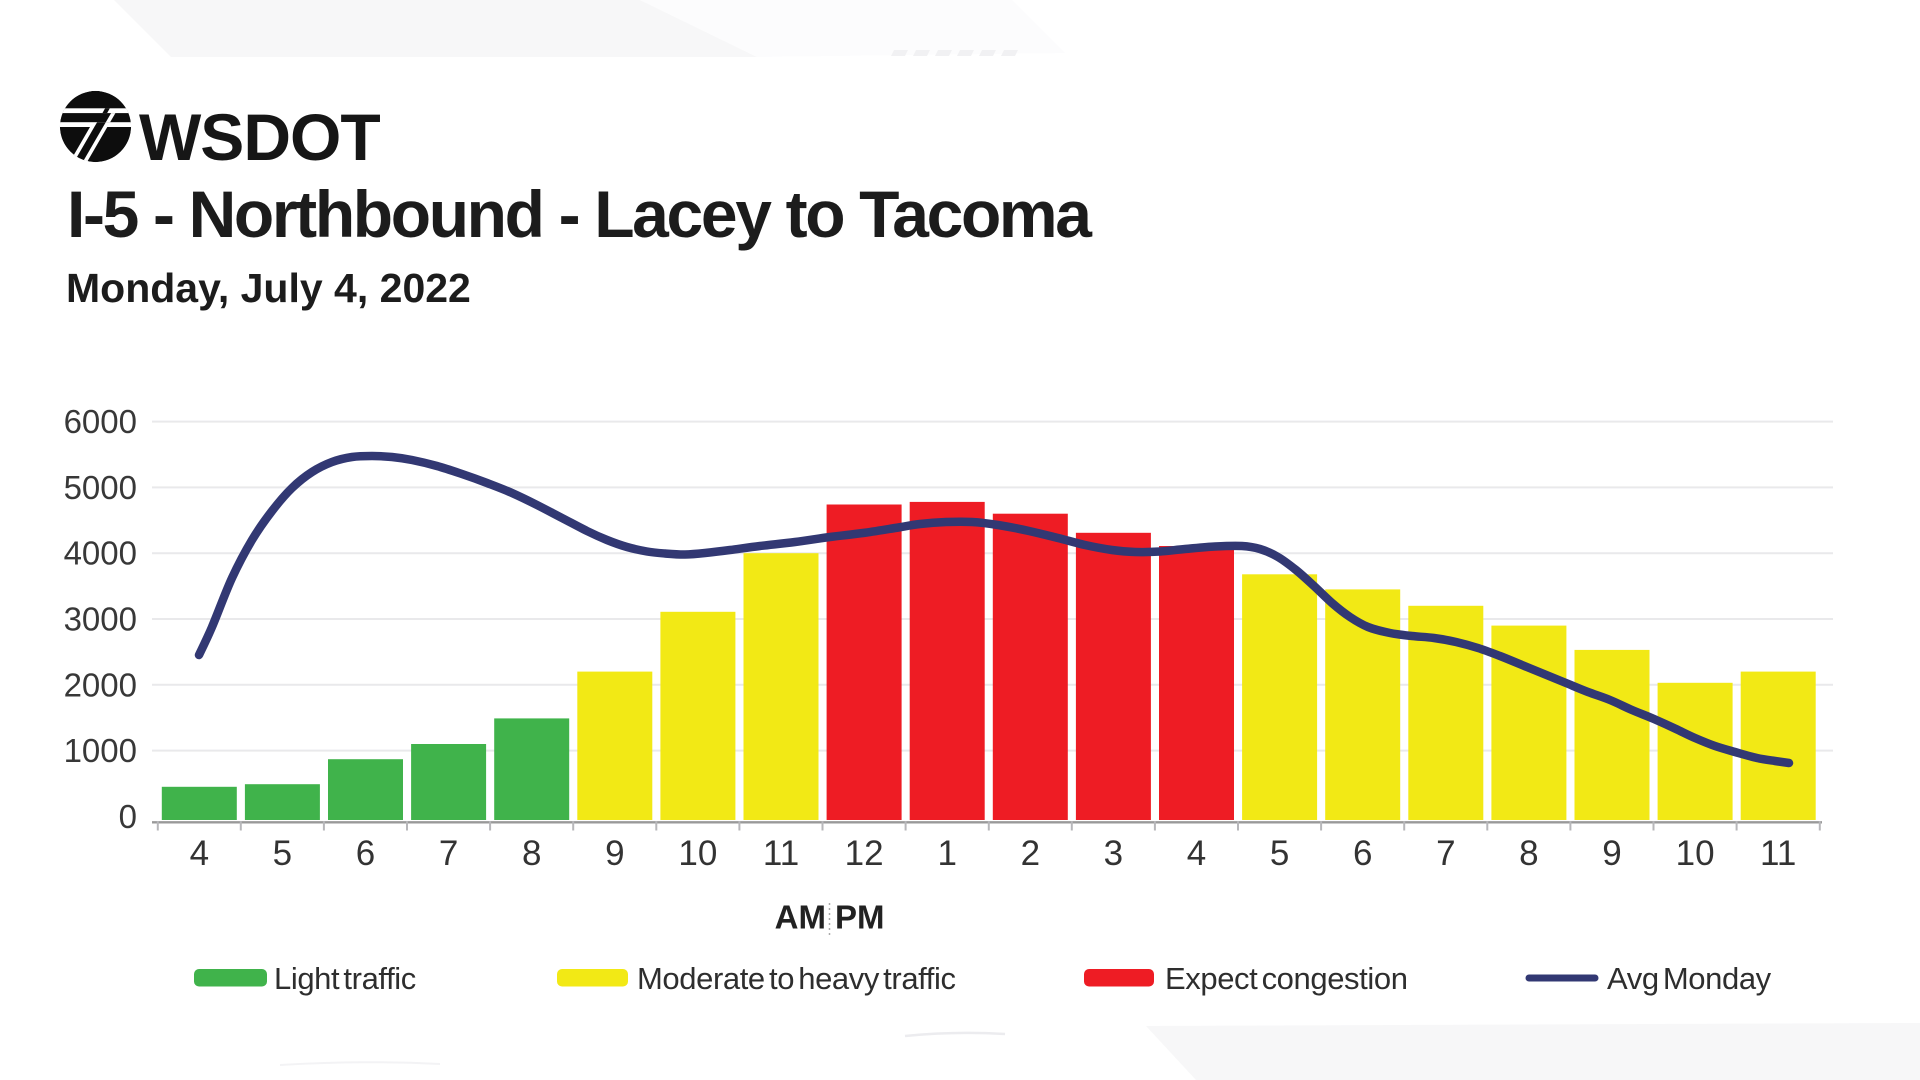  What do you see at coordinates (100, 553) in the screenshot?
I see `svg-text: 4000` at bounding box center [100, 553].